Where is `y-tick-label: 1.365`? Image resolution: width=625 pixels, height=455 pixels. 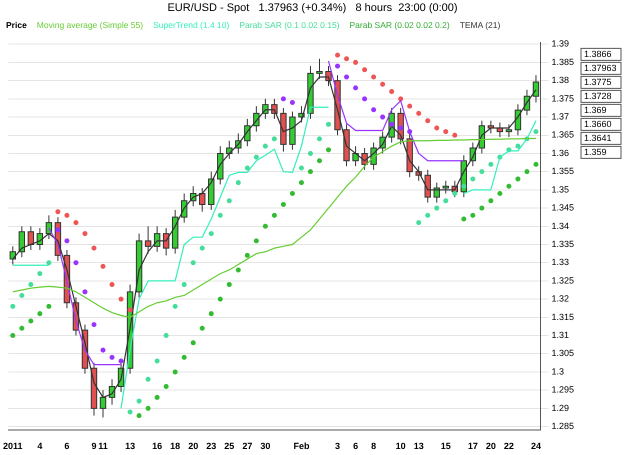 y-tick-label: 1.365 is located at coordinates (562, 135).